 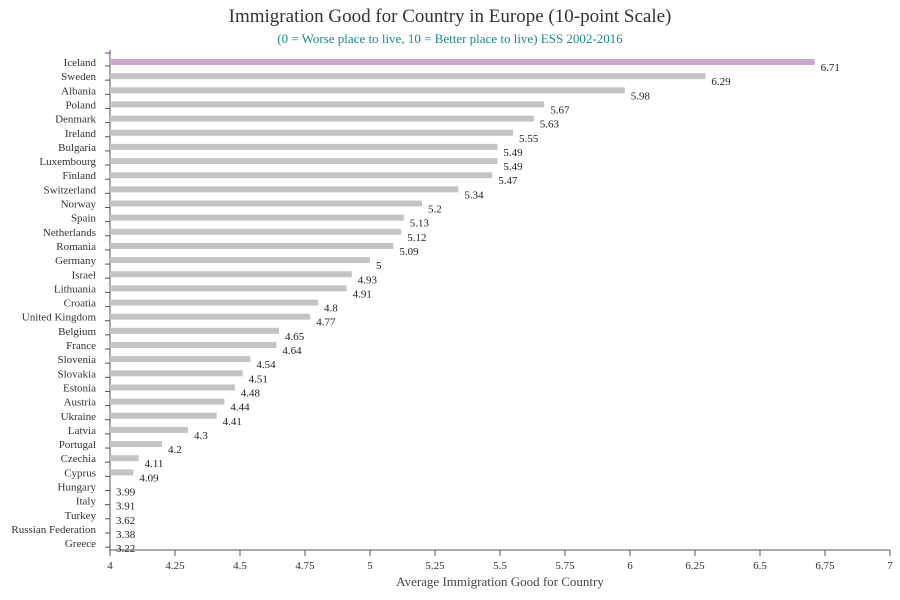 I want to click on y-tick-label: Germany, so click(x=75, y=261).